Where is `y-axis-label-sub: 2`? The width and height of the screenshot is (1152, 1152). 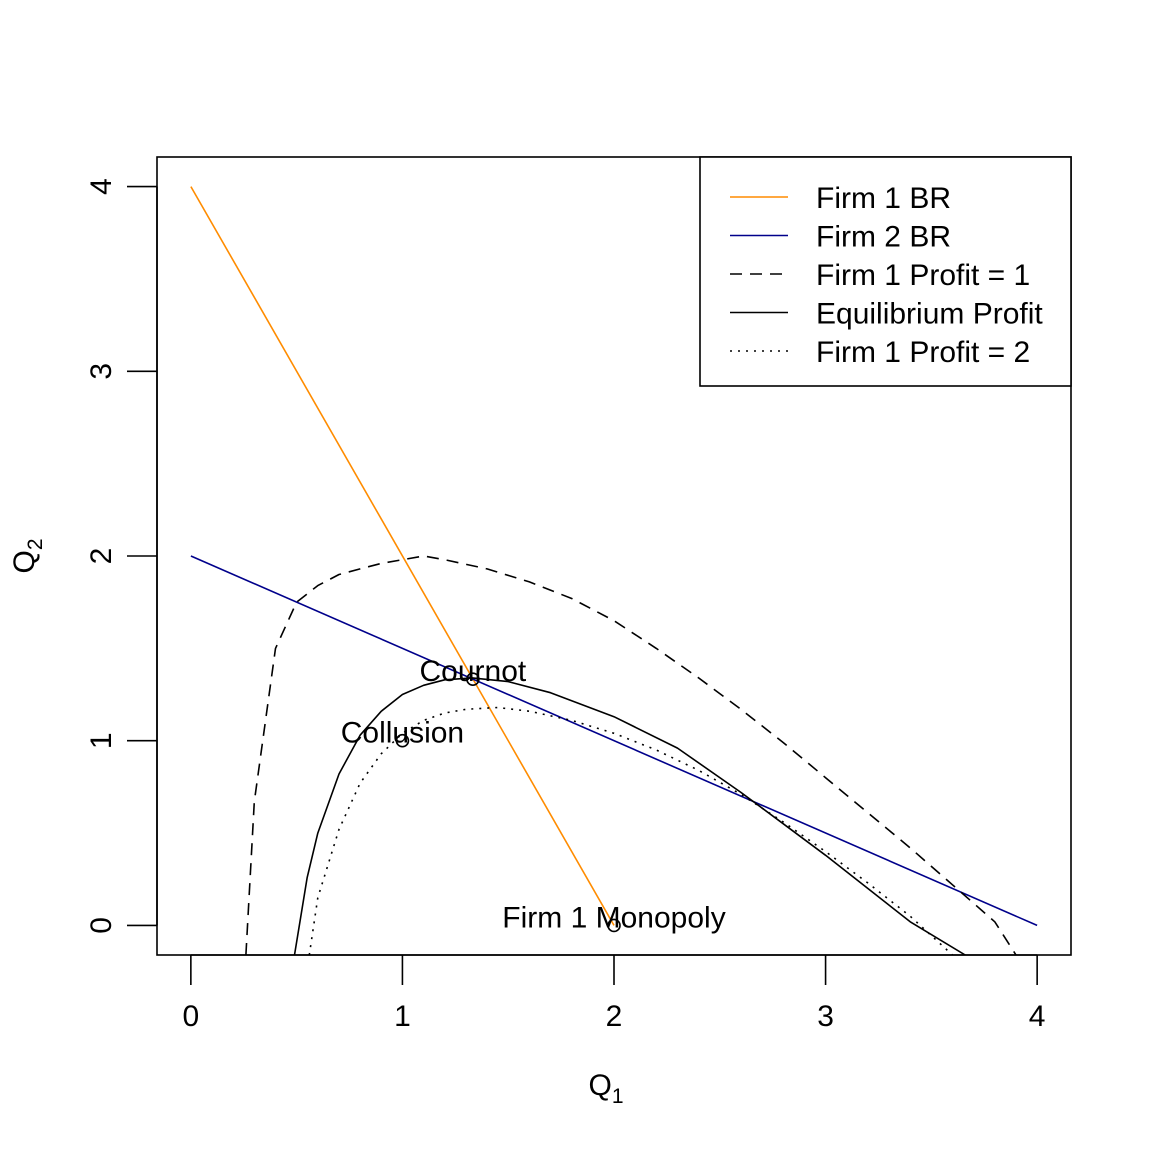
y-axis-label-sub: 2 is located at coordinates (35, 544).